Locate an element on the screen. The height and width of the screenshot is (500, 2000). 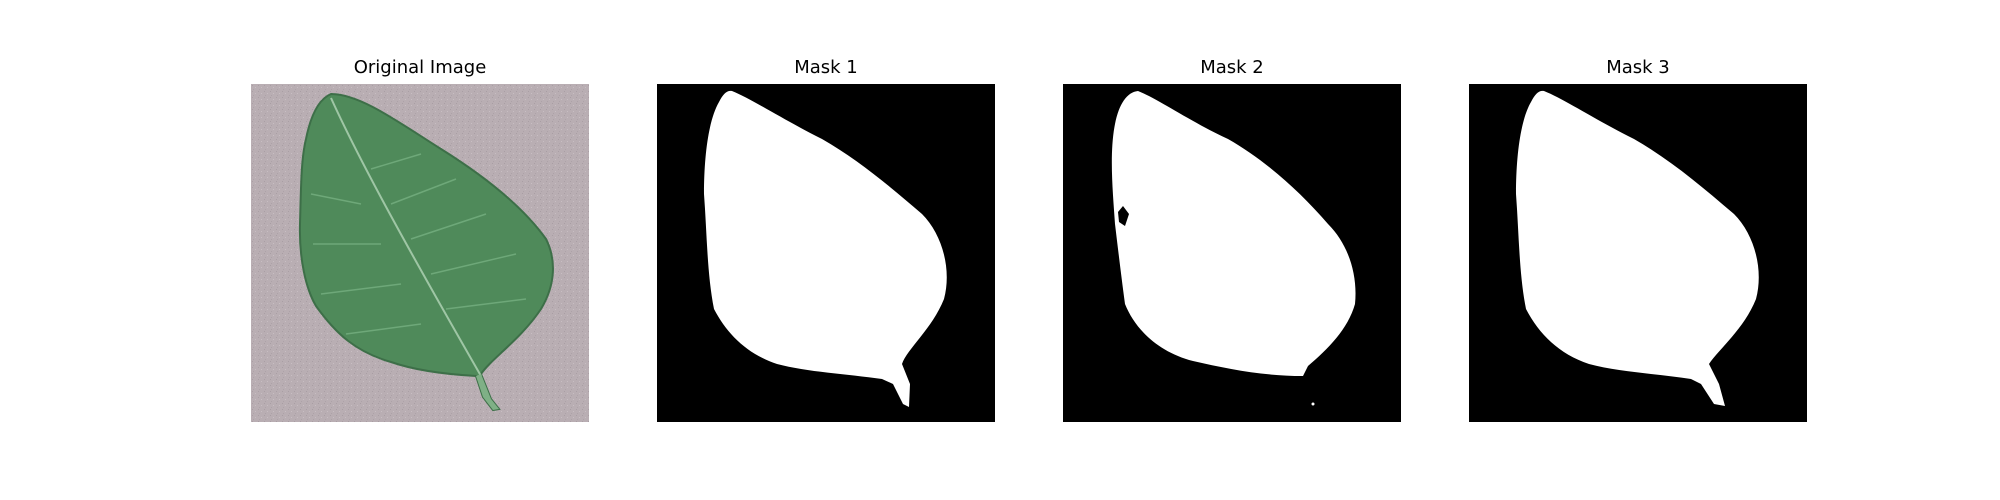
mask-3-image is located at coordinates (1638, 253).